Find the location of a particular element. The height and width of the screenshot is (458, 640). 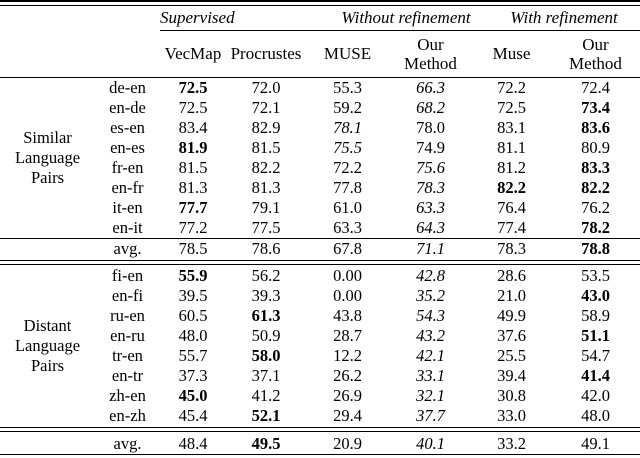

score-cell: 81.9 is located at coordinates (193, 147).